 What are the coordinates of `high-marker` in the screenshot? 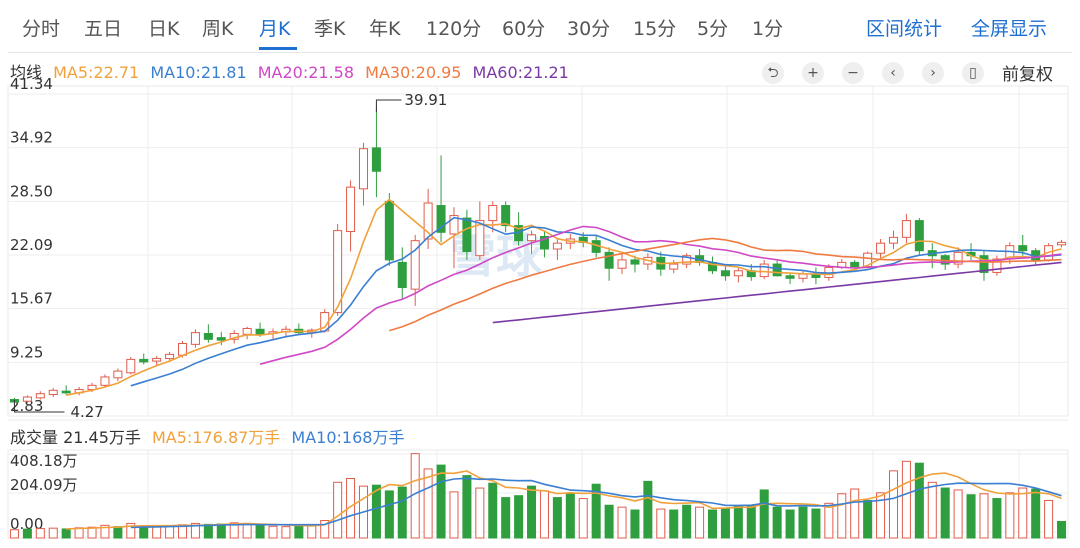 It's located at (388, 105).